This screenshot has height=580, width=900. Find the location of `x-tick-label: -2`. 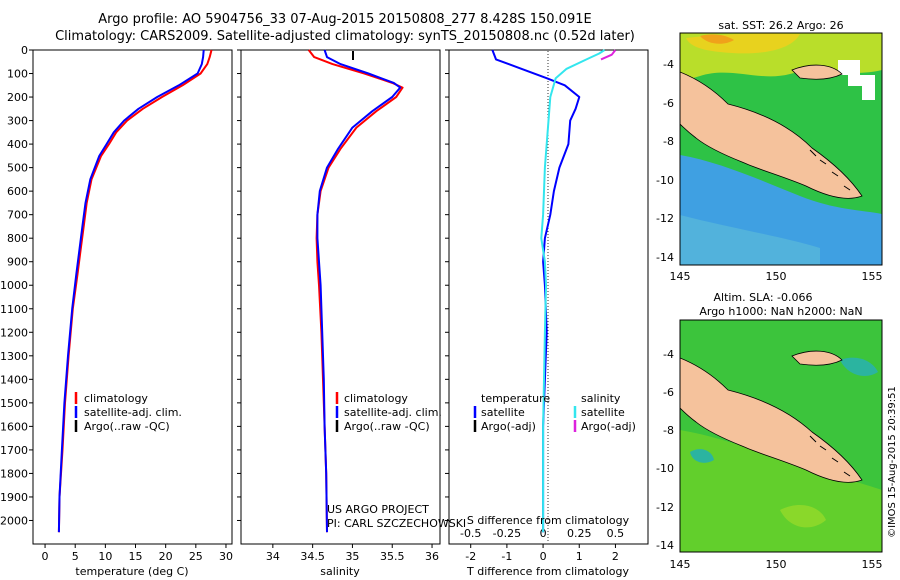

x-tick-label: -2 is located at coordinates (470, 556).